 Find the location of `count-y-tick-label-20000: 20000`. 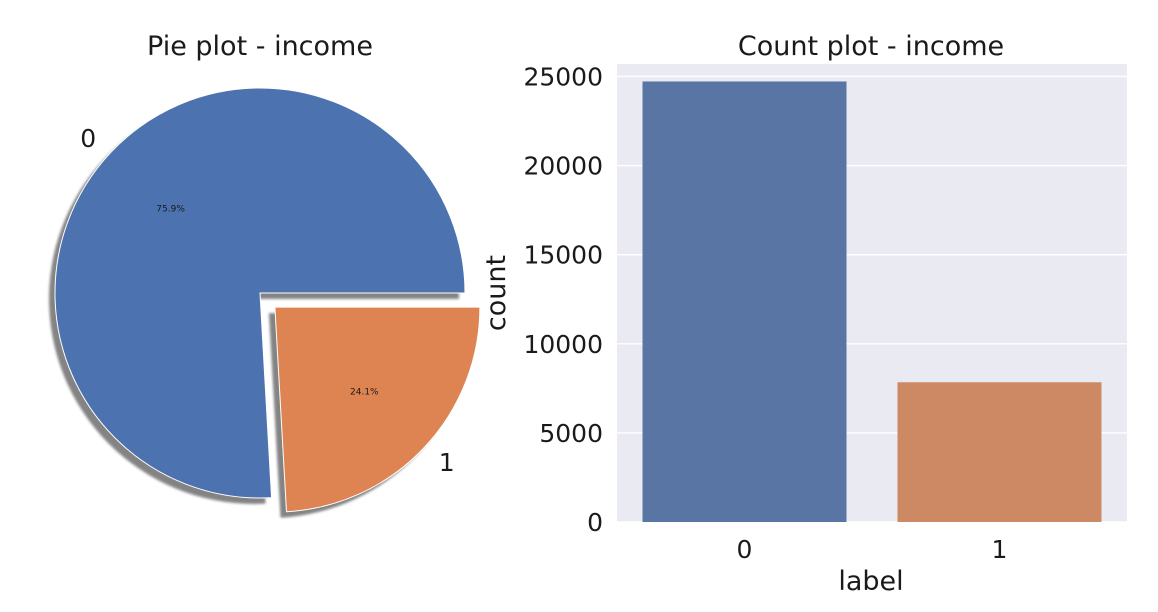

count-y-tick-label-20000: 20000 is located at coordinates (563, 166).